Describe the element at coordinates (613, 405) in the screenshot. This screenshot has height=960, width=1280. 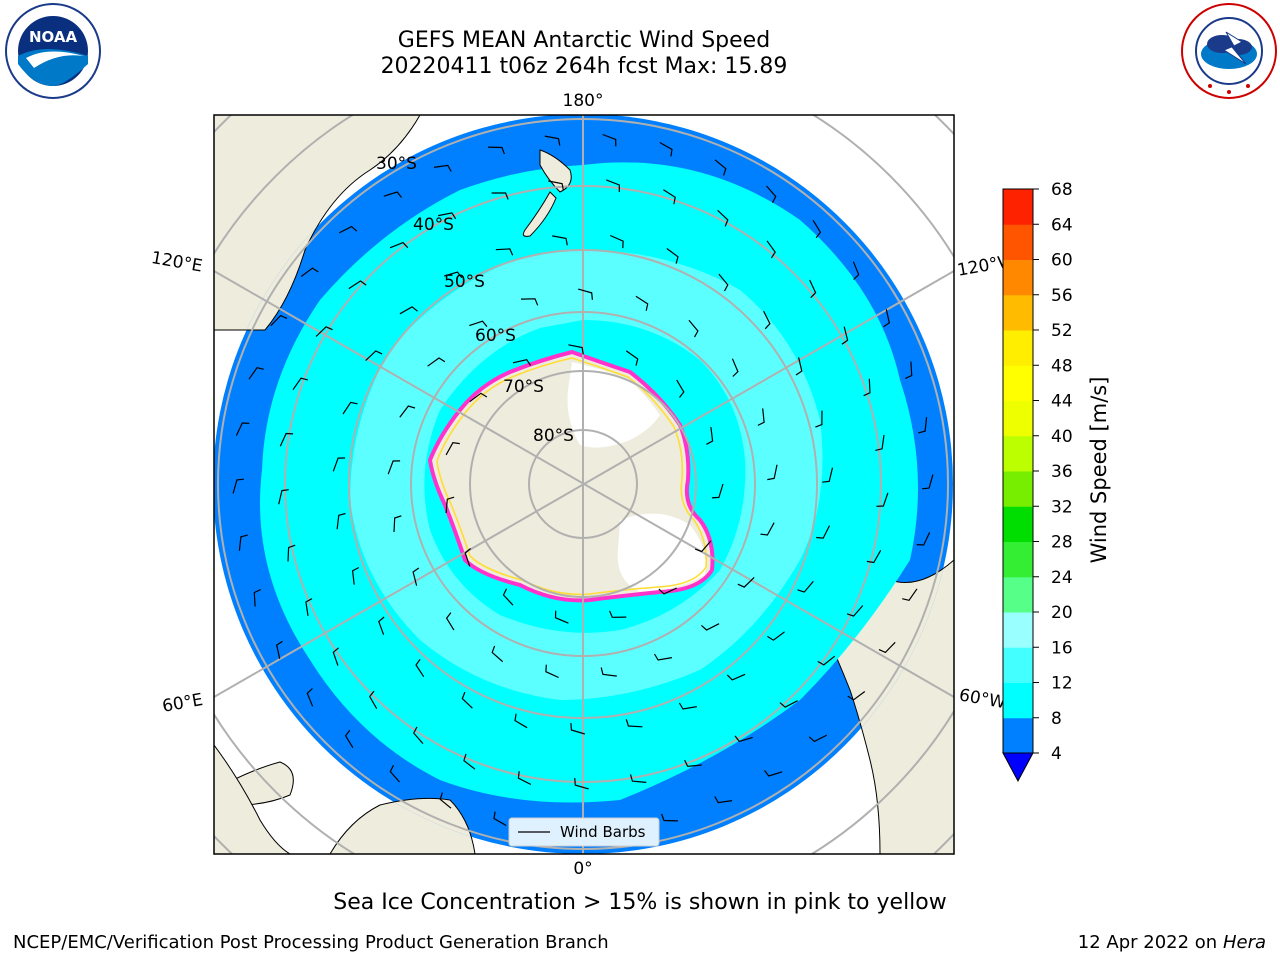
I see `ice-shelf-ross` at that location.